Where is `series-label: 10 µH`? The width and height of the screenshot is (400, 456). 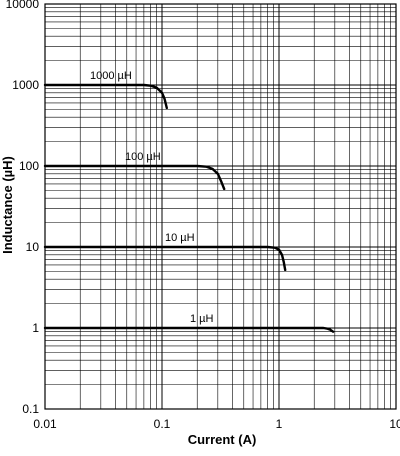 series-label: 10 µH is located at coordinates (180, 238).